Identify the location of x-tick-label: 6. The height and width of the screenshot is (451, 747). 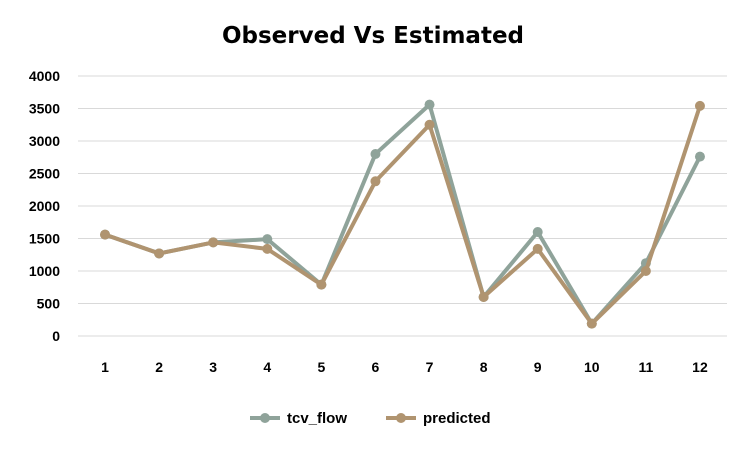
(376, 367).